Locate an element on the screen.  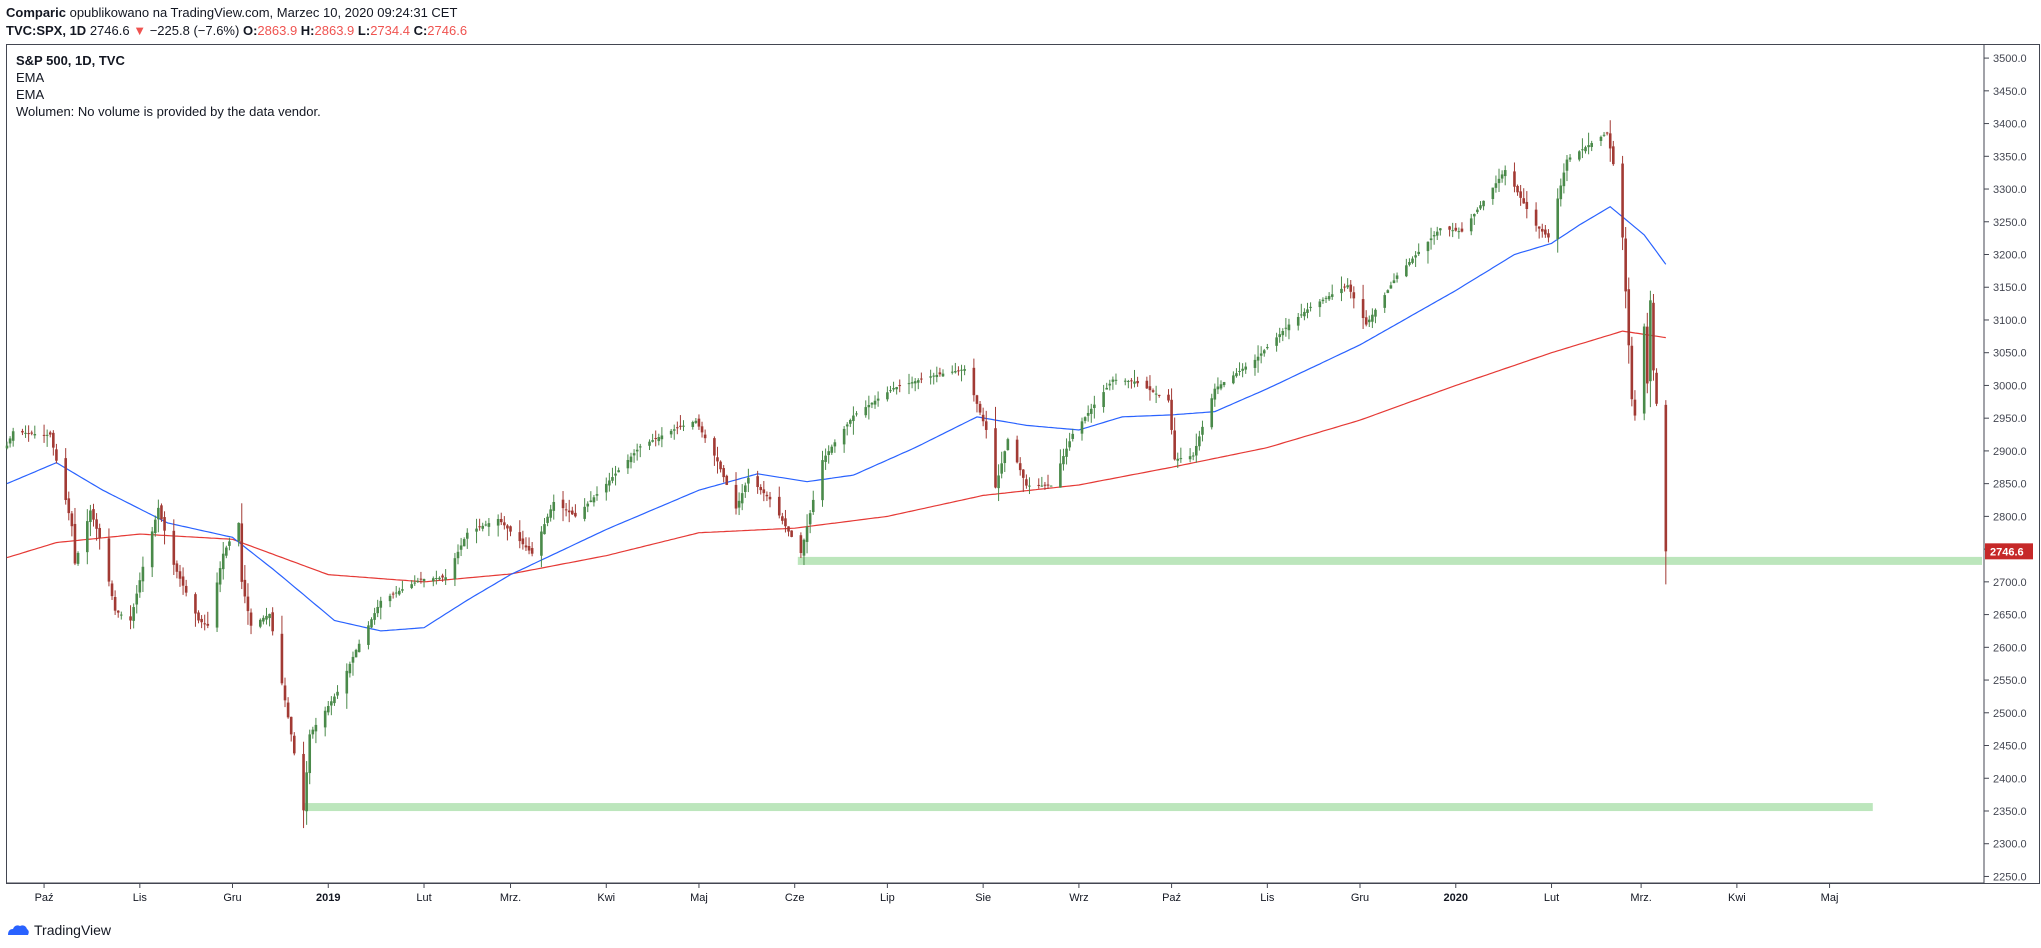
time-tick-label: Cze is located at coordinates (795, 898).